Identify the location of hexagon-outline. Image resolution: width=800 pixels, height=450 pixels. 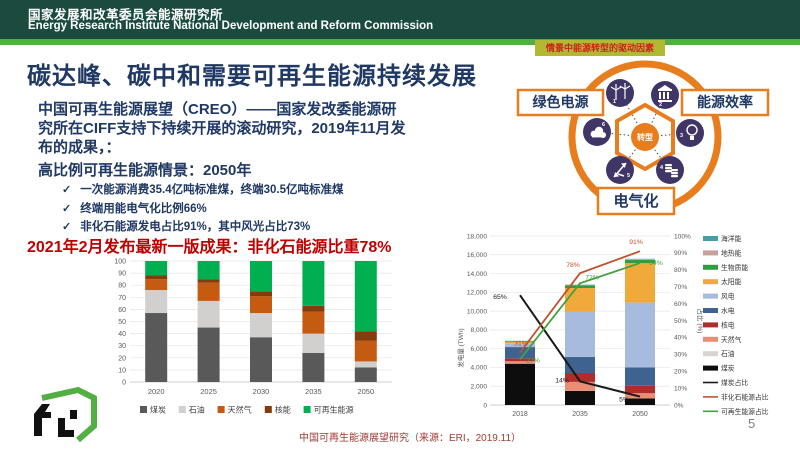
(645, 137).